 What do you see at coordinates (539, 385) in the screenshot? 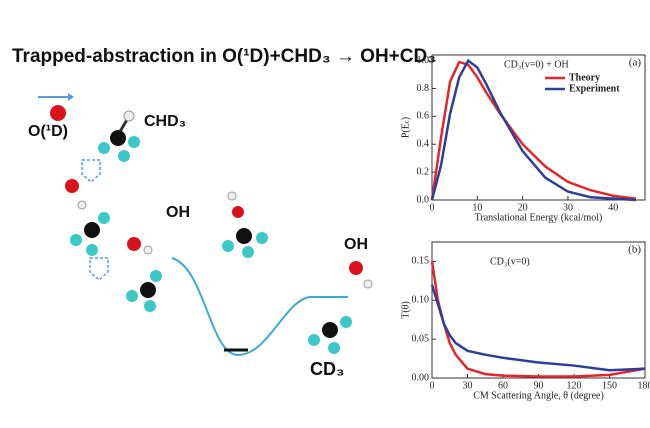
I see `x-tick-label: 90` at bounding box center [539, 385].